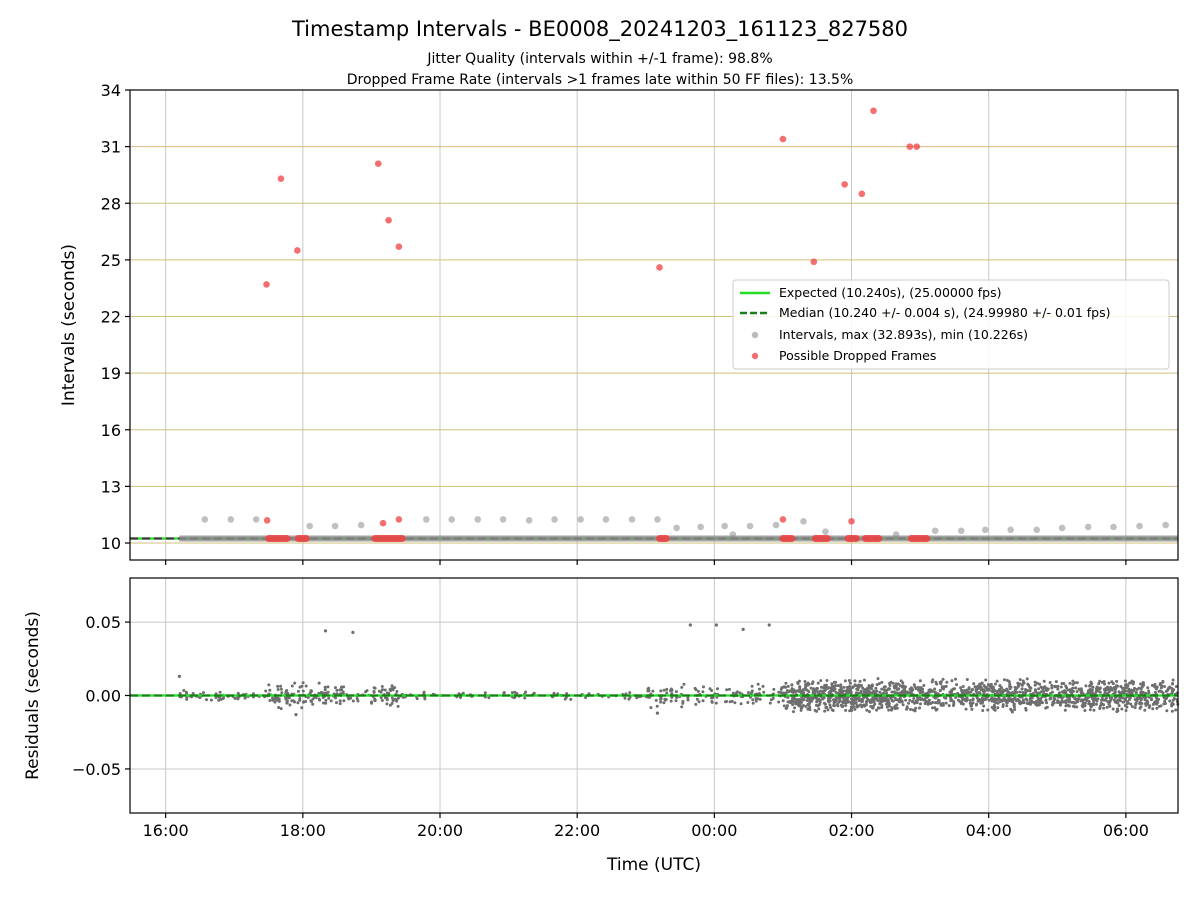 The image size is (1200, 900). What do you see at coordinates (714, 830) in the screenshot?
I see `time-x-tick-label: 00:00` at bounding box center [714, 830].